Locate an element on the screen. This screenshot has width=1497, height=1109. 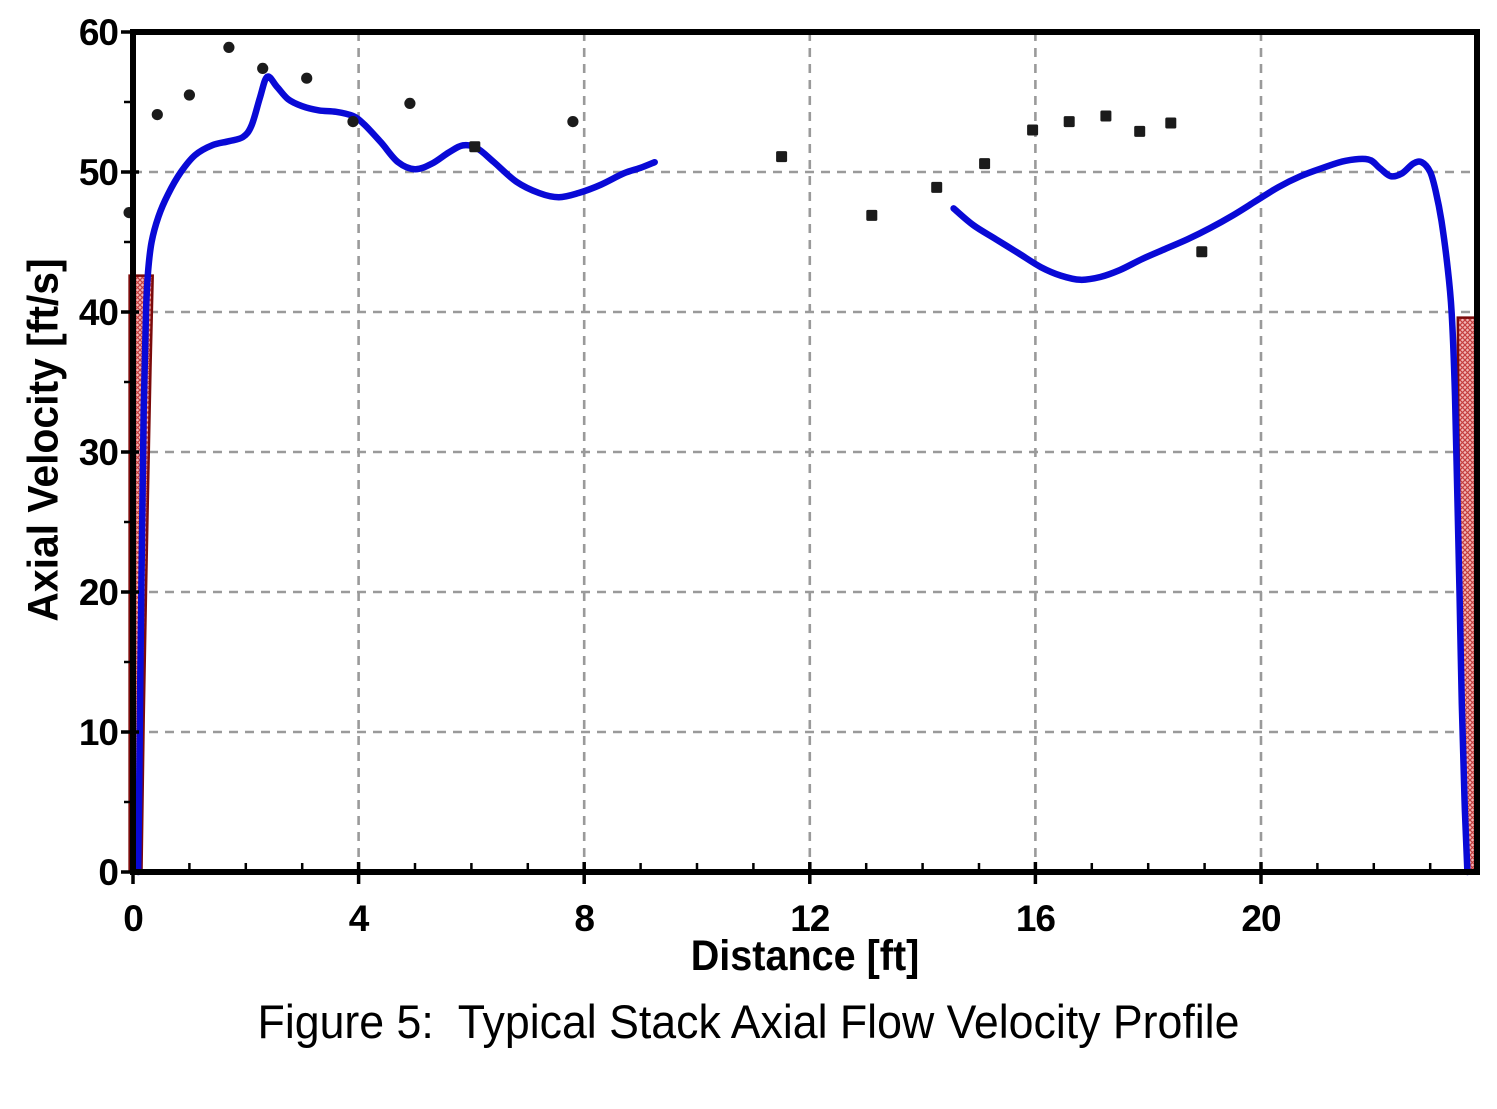
y-tick-label: 0 is located at coordinates (108, 872).